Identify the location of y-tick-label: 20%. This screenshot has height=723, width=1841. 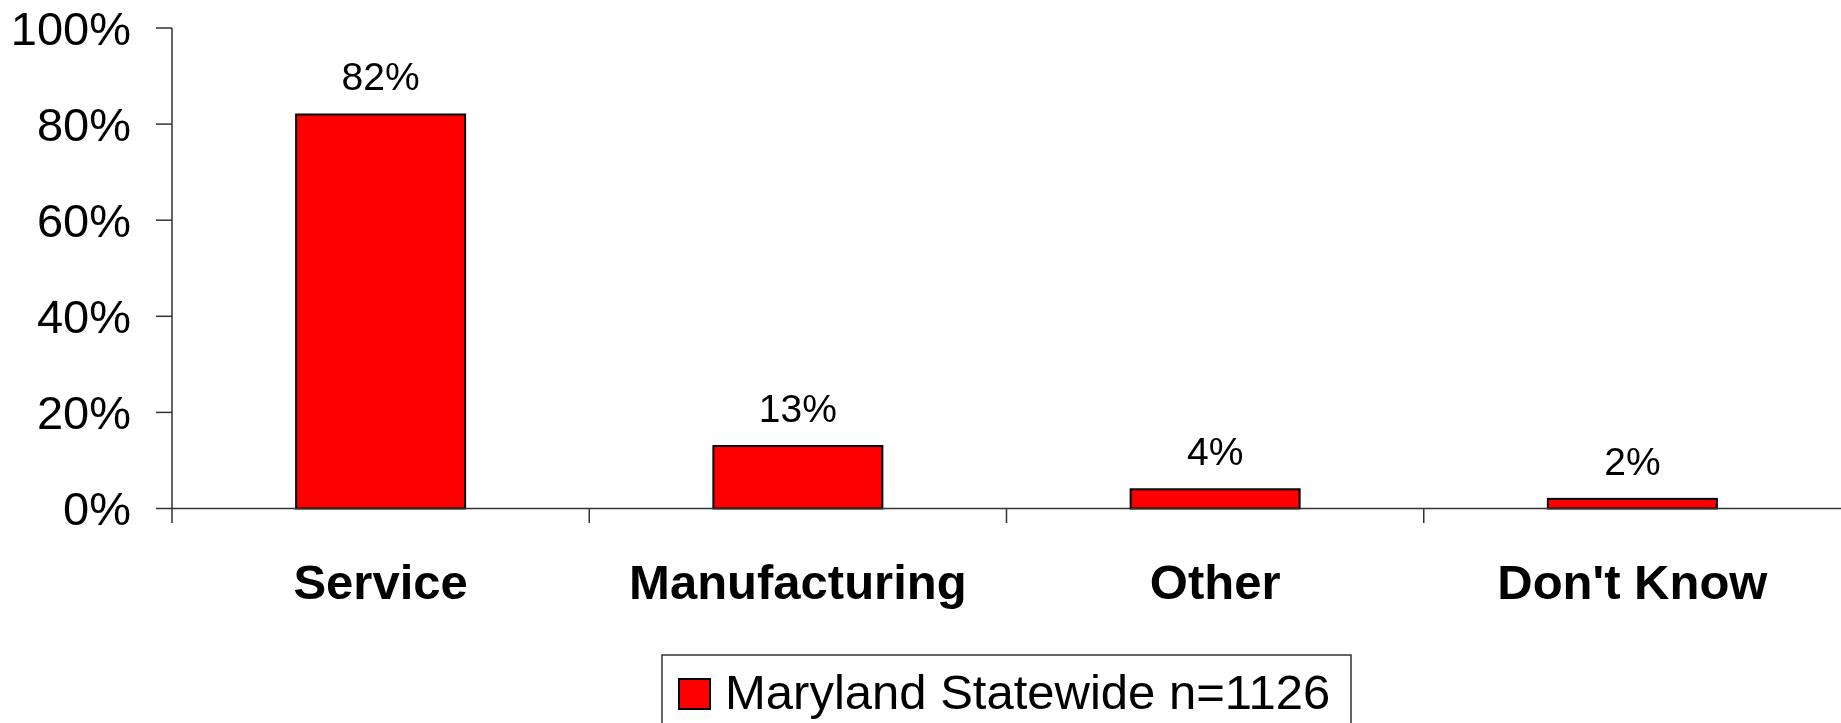
(83, 413).